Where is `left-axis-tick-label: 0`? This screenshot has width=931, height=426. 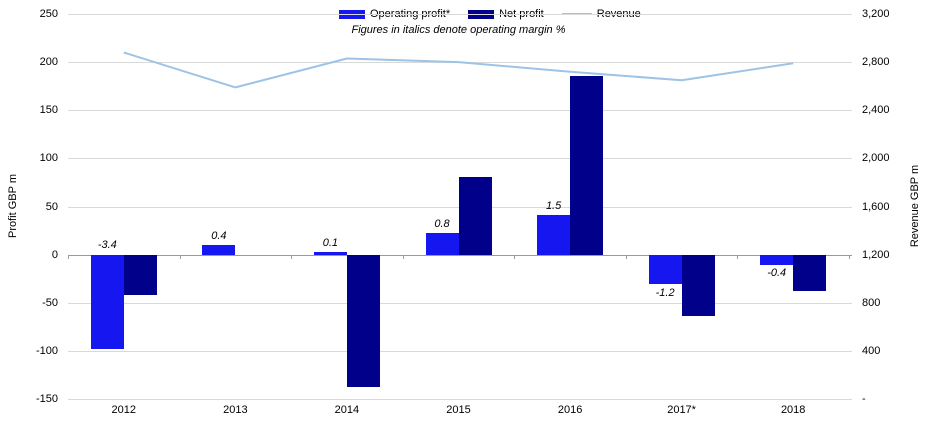 left-axis-tick-label: 0 is located at coordinates (54, 254).